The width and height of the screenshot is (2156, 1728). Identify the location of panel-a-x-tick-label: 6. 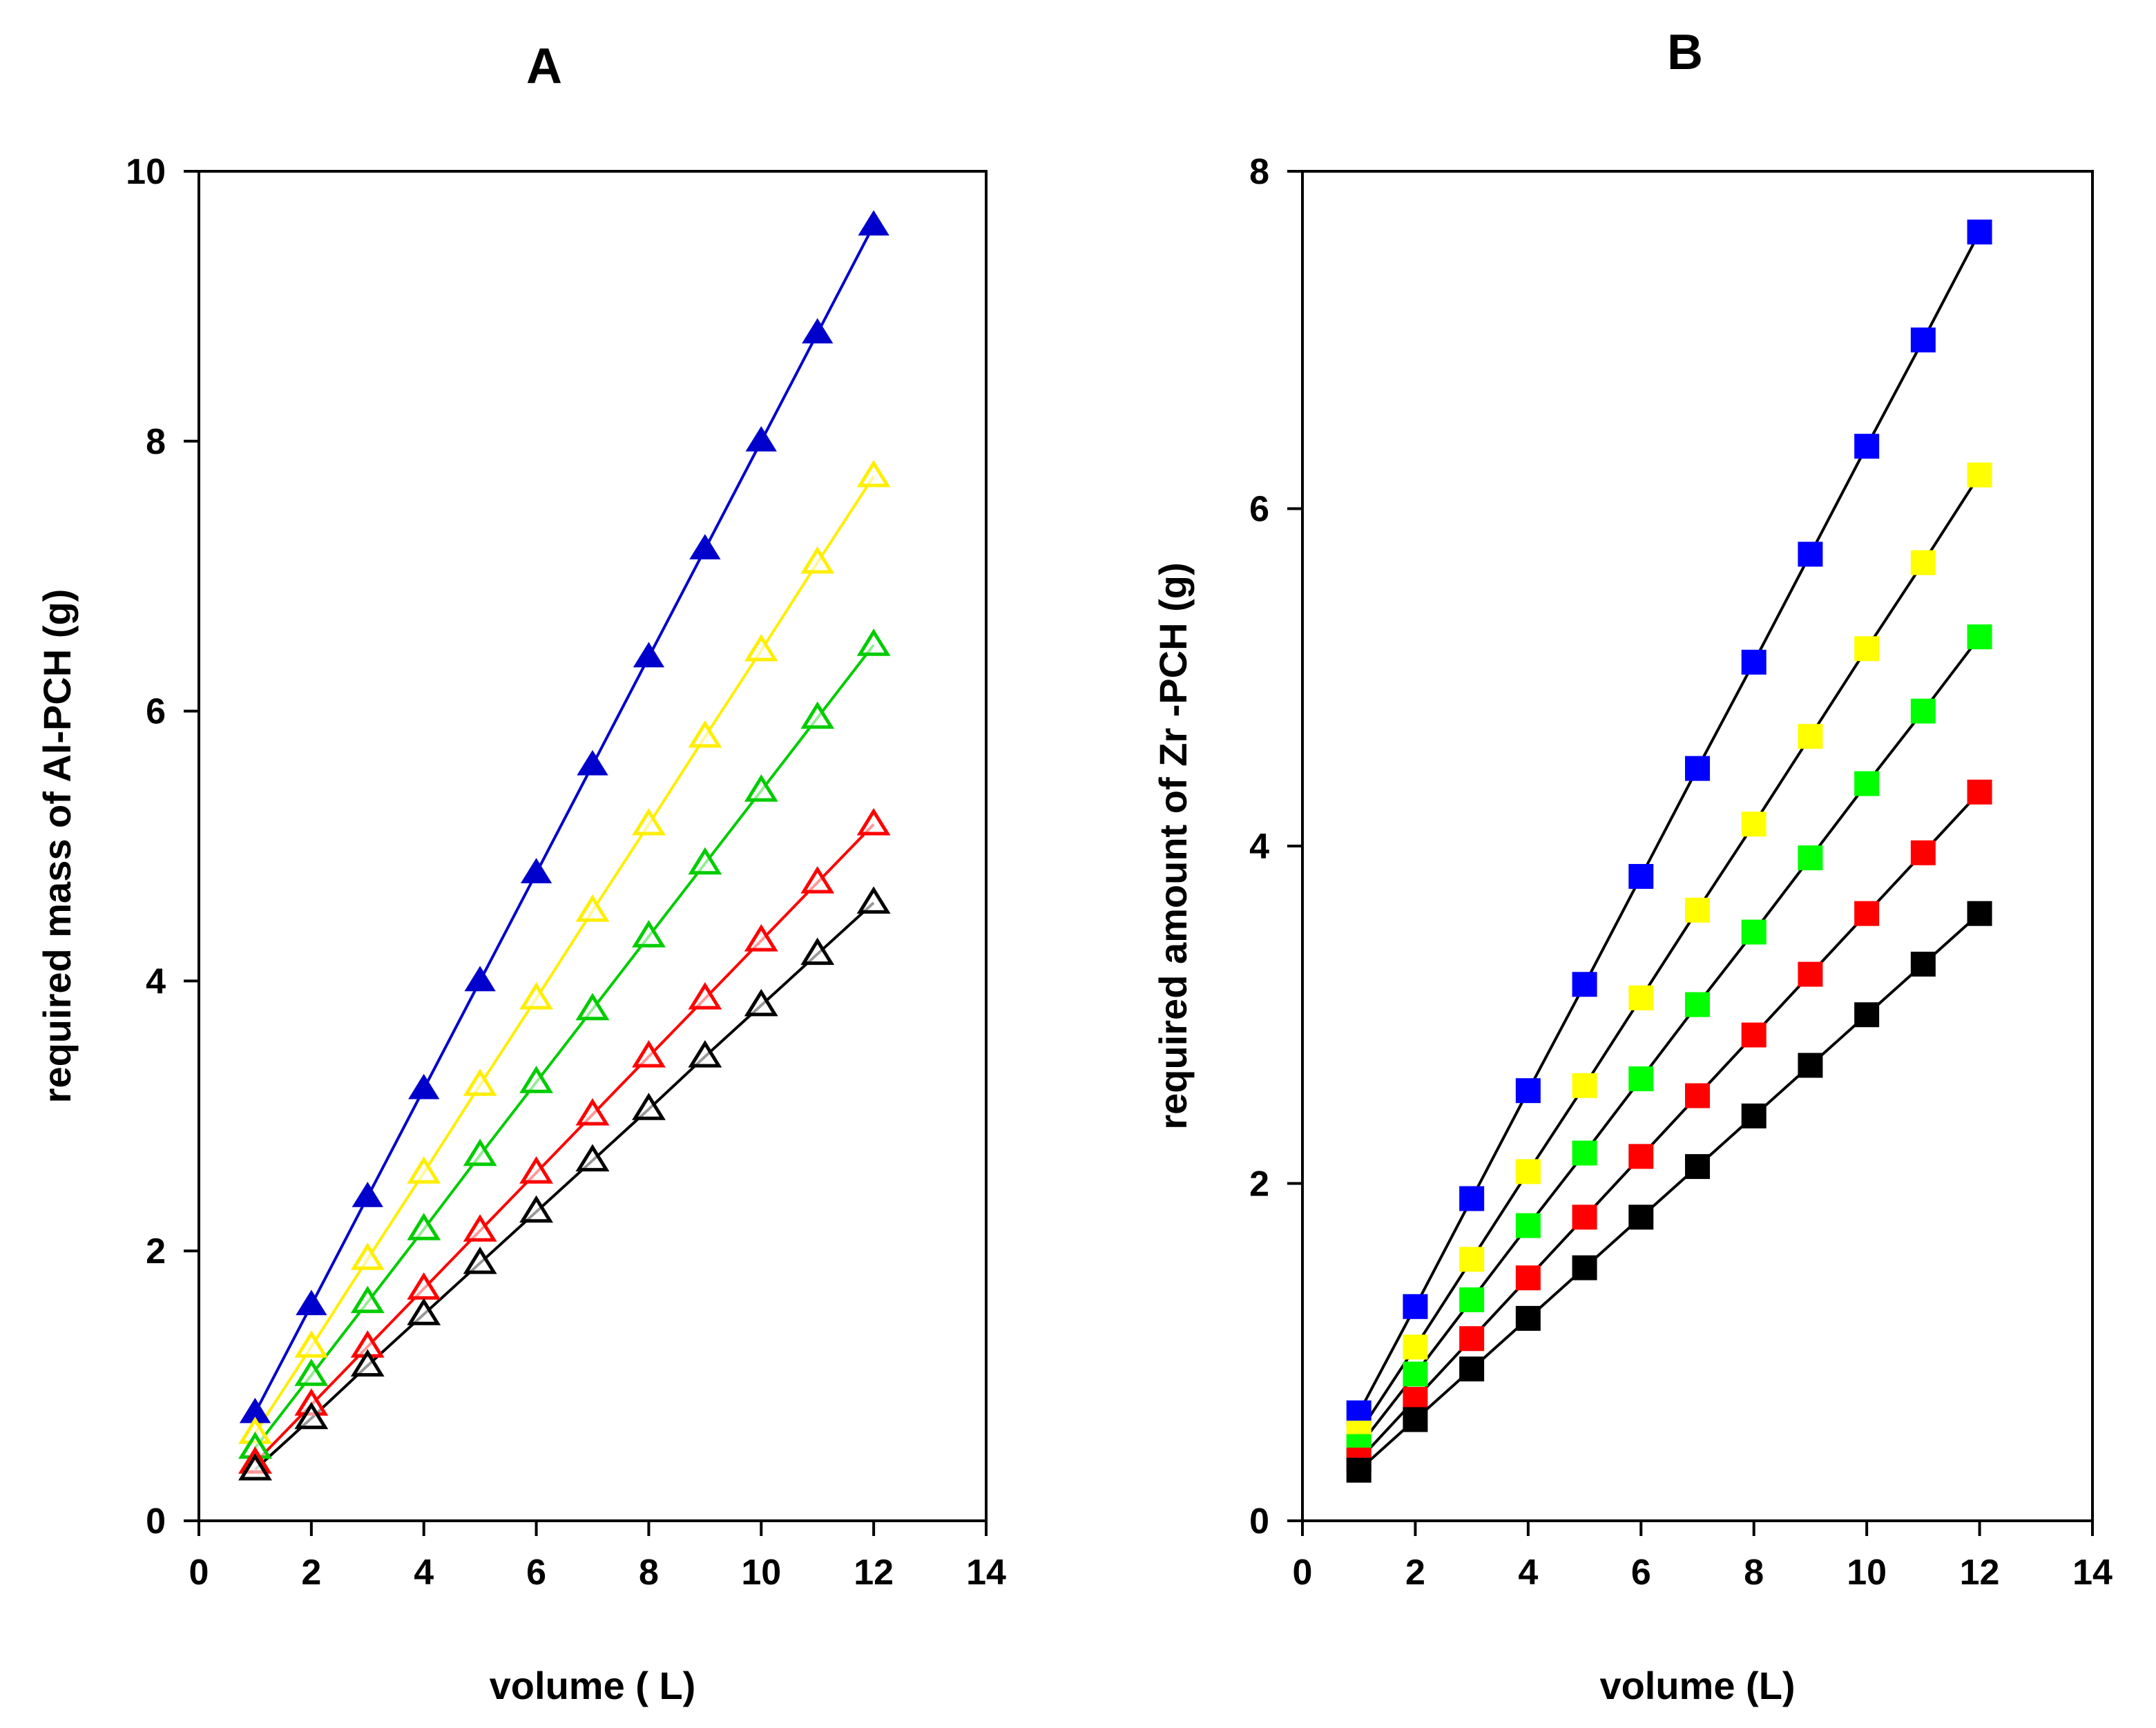
(536, 1573).